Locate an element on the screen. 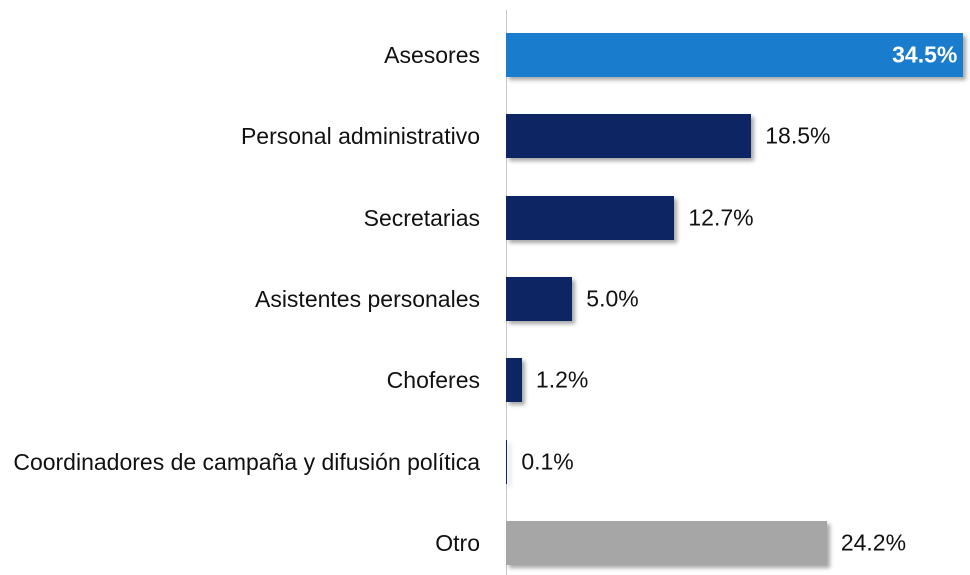 This screenshot has width=970, height=575. value-label: 24.2% is located at coordinates (873, 542).